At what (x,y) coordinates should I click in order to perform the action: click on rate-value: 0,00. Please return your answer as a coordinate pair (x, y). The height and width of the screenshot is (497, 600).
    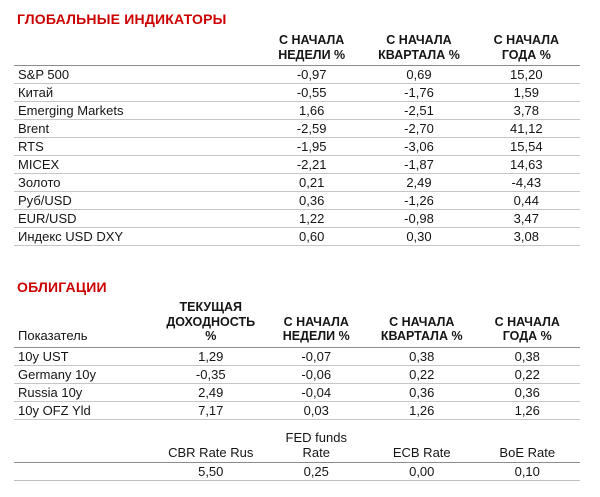
    Looking at the image, I should click on (422, 471).